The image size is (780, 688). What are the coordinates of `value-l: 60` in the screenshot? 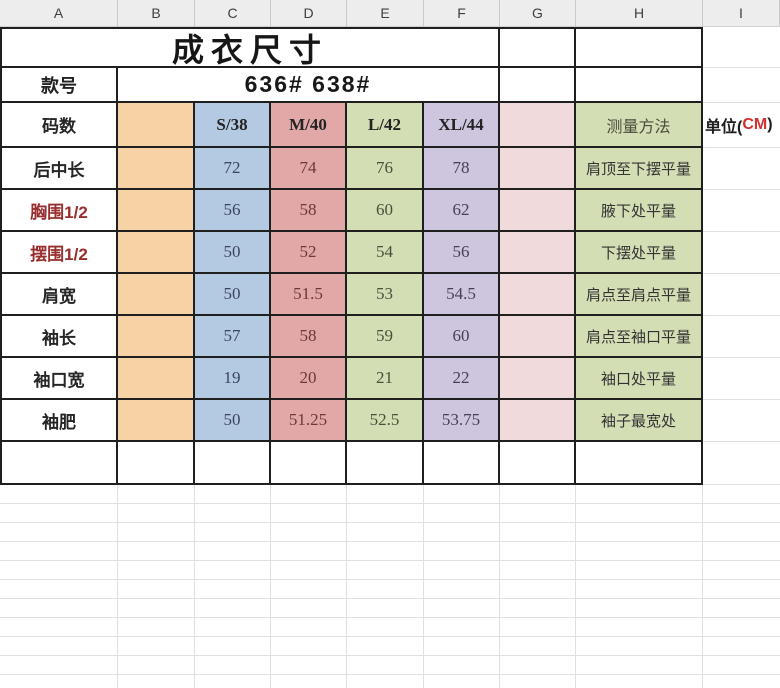 It's located at (385, 211).